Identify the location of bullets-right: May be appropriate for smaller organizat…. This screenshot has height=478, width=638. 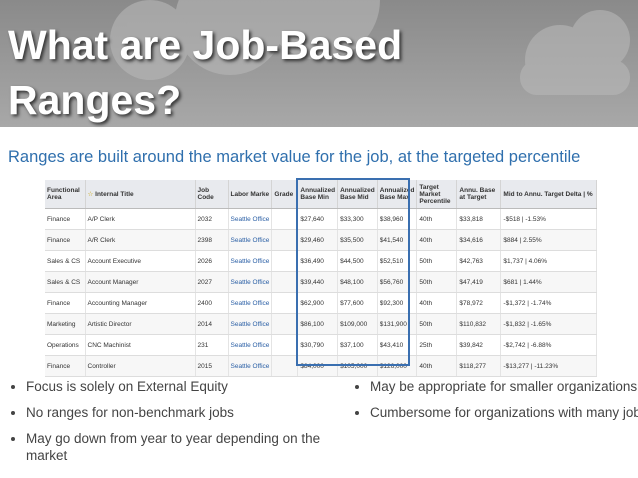
(495, 404).